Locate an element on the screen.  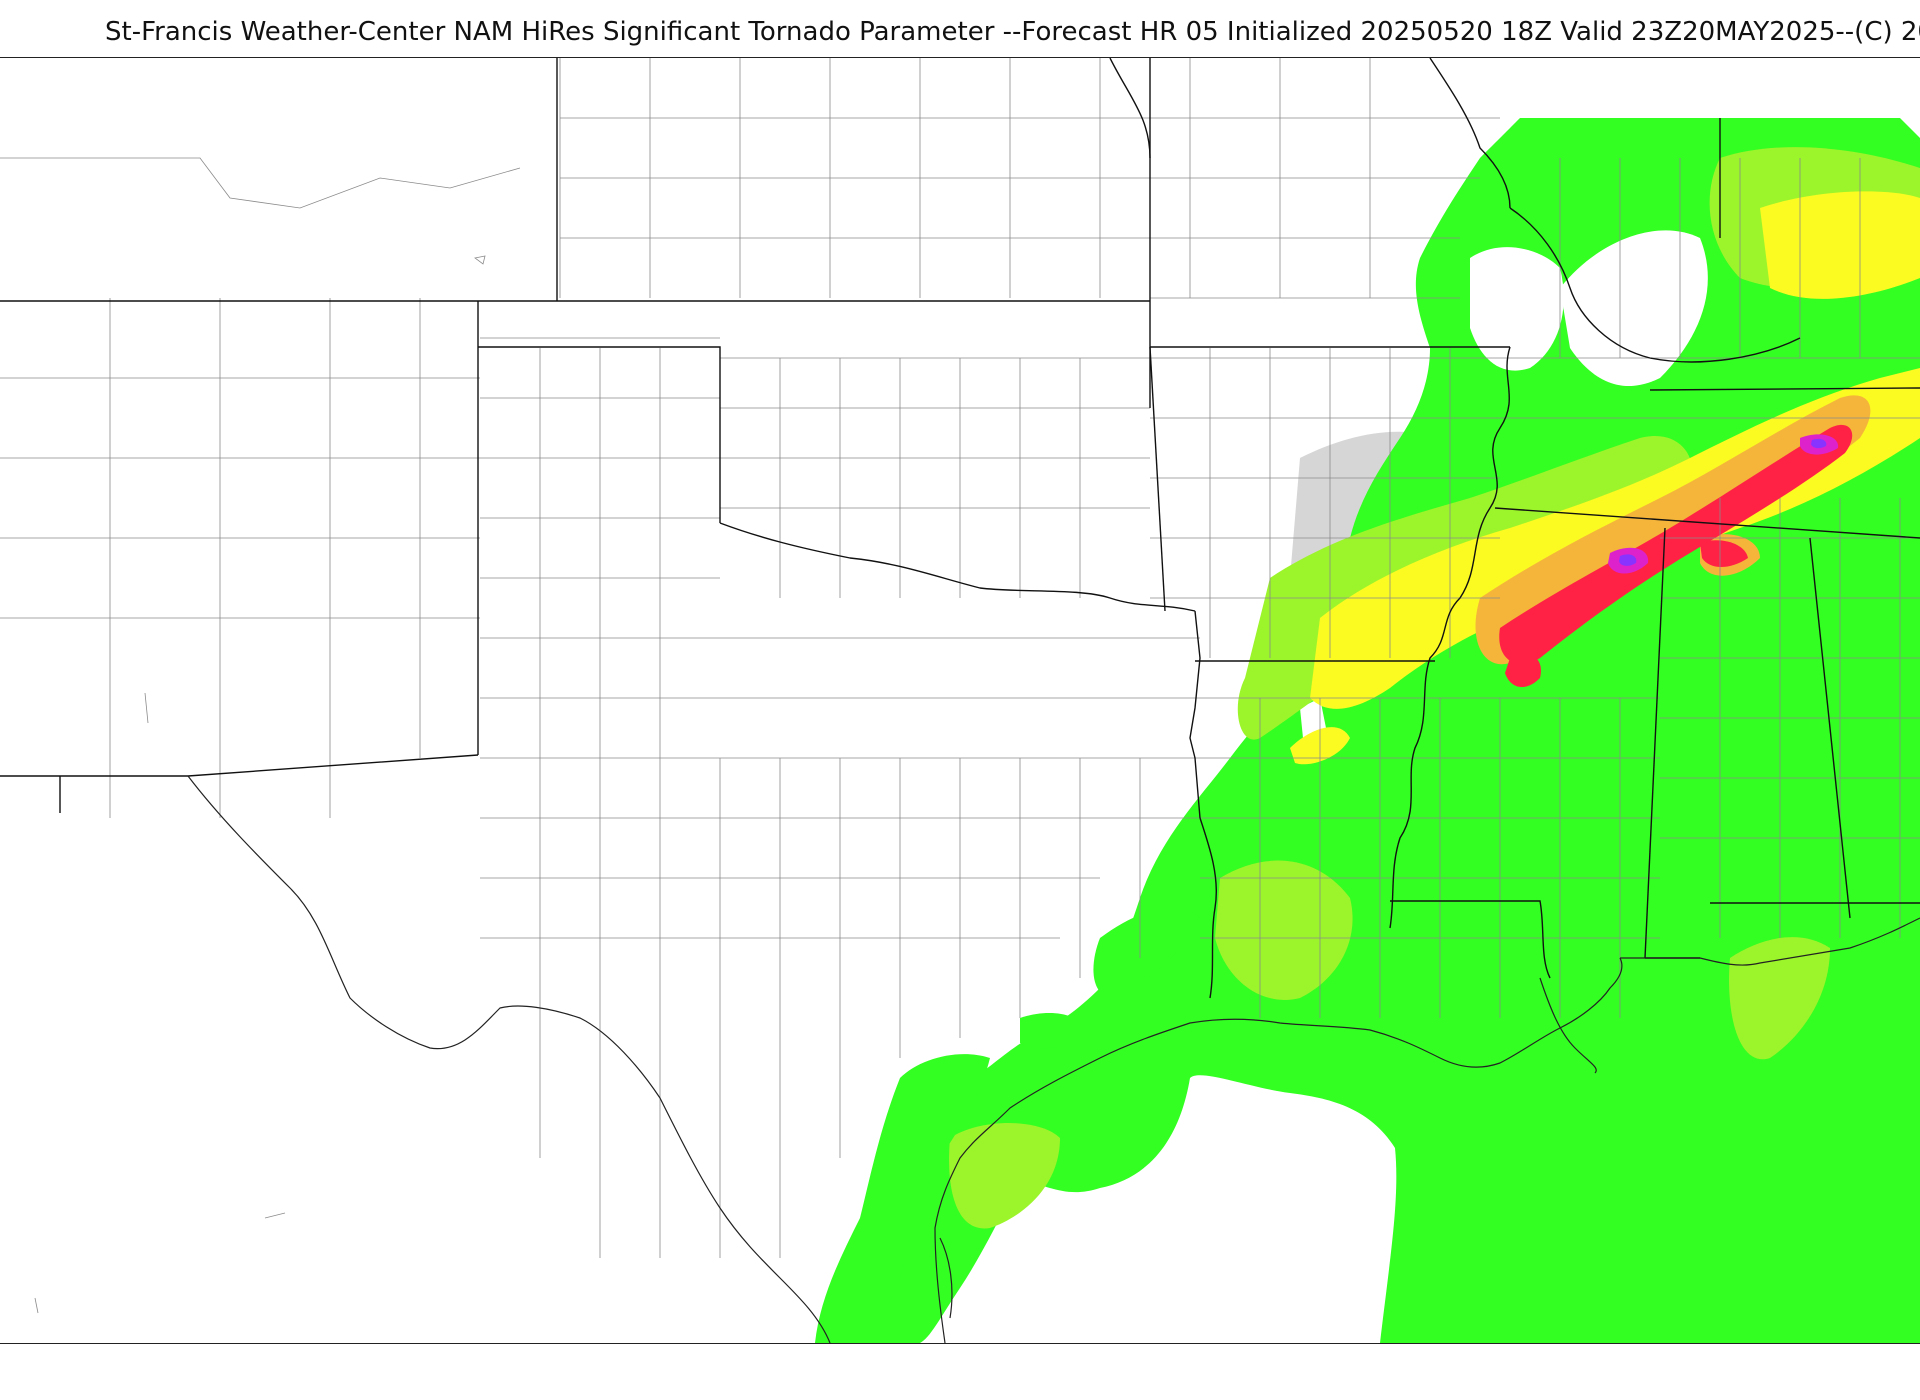
stp-red-secondary is located at coordinates (1724, 553).